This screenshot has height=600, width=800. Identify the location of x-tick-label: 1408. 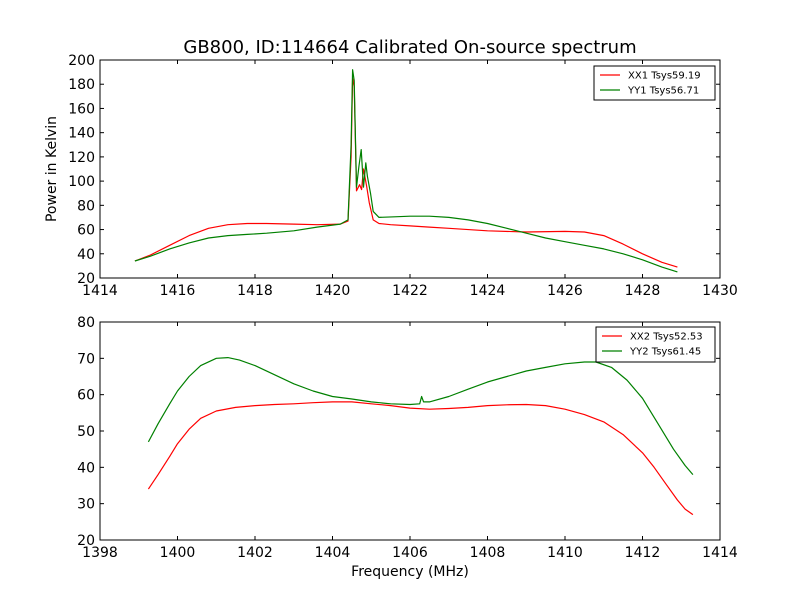
(488, 553).